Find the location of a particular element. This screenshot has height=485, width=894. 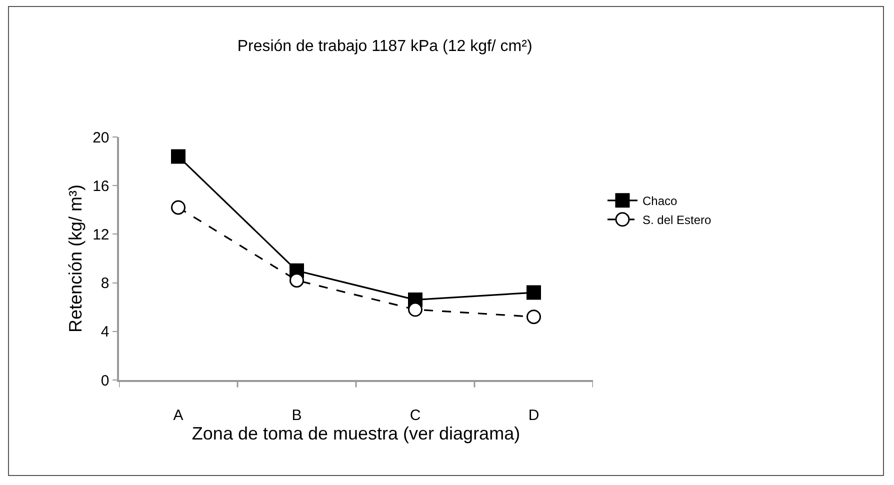

x-tick-label: A is located at coordinates (178, 415).